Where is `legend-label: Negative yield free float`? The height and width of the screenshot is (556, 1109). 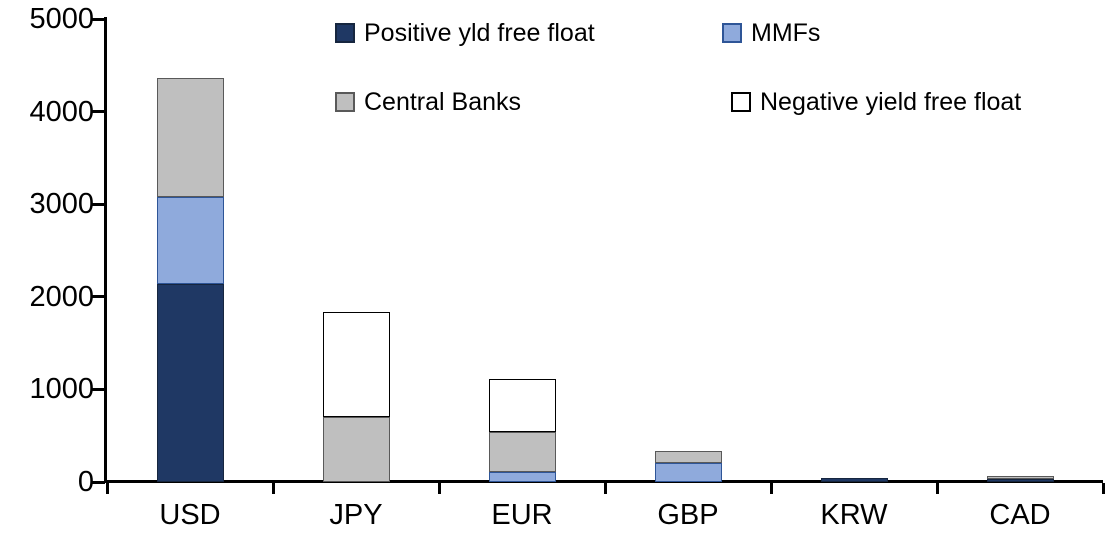
legend-label: Negative yield free float is located at coordinates (891, 102).